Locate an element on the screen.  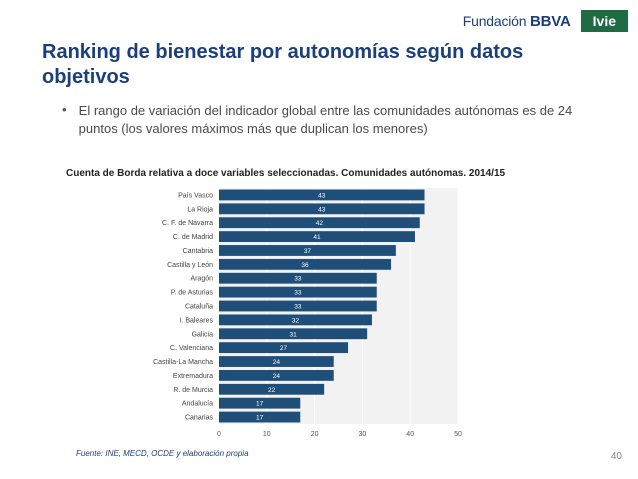
data-label: 32 is located at coordinates (296, 320).